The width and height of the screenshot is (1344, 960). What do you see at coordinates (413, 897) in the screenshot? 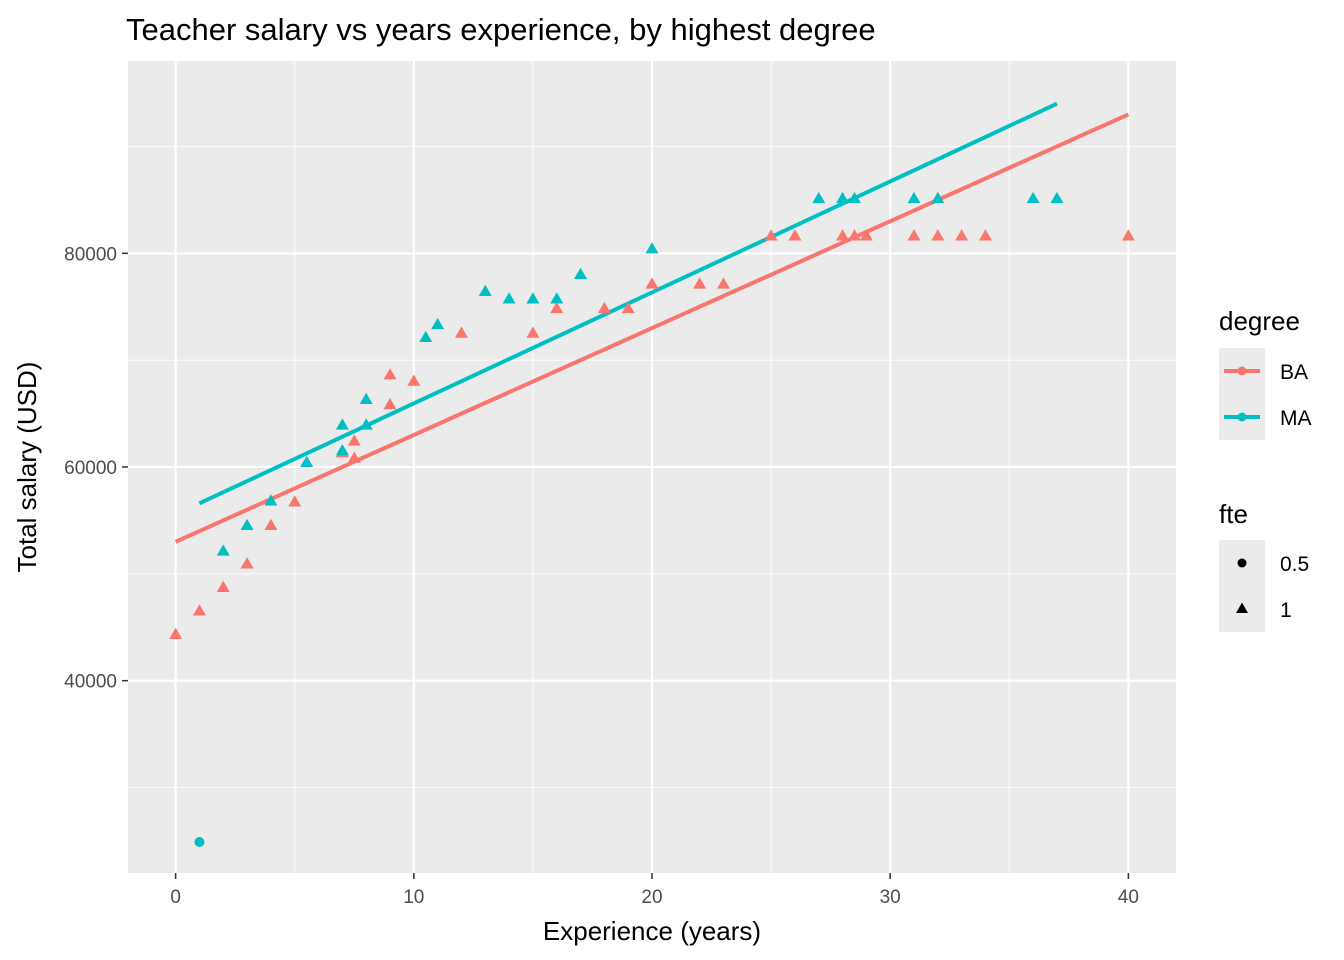
I see `x-tick-label: 10` at bounding box center [413, 897].